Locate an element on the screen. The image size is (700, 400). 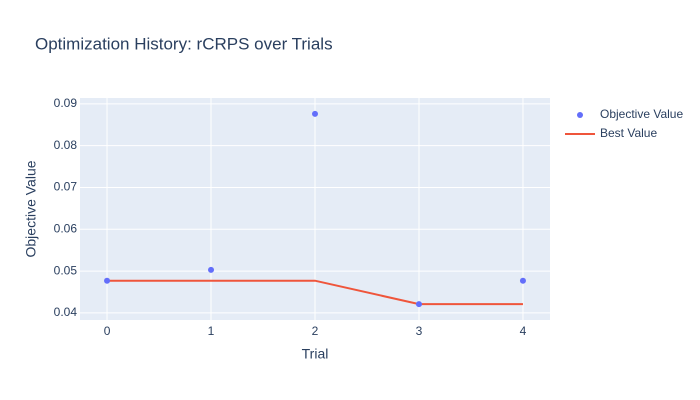
legend-label: Best Value is located at coordinates (628, 133).